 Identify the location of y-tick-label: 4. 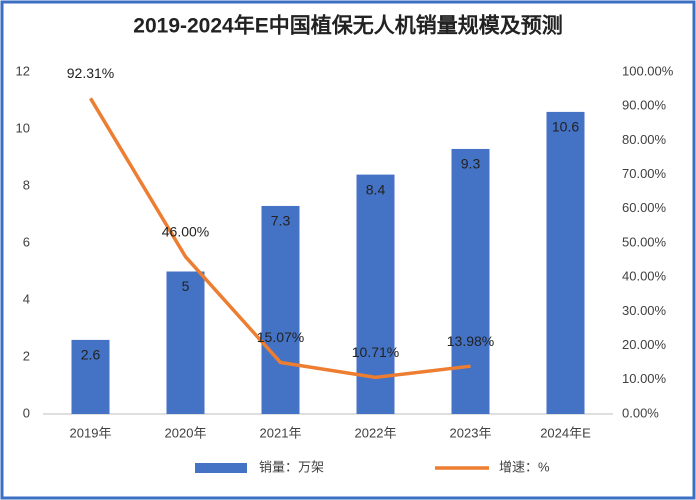
(26, 298).